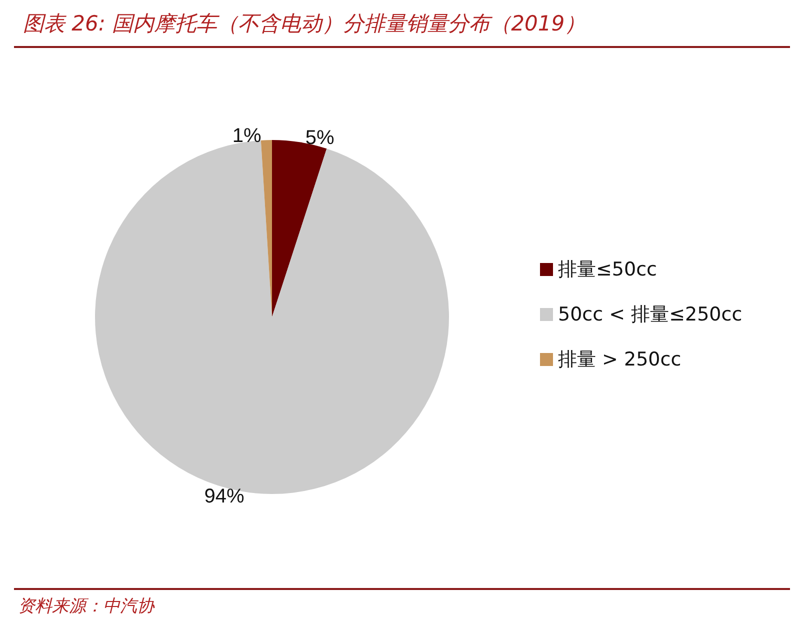 The image size is (800, 629). What do you see at coordinates (304, 24) in the screenshot?
I see `chart-title: 图表 26: 国内摩托车（不含电动）分排量销量分布（2019）` at bounding box center [304, 24].